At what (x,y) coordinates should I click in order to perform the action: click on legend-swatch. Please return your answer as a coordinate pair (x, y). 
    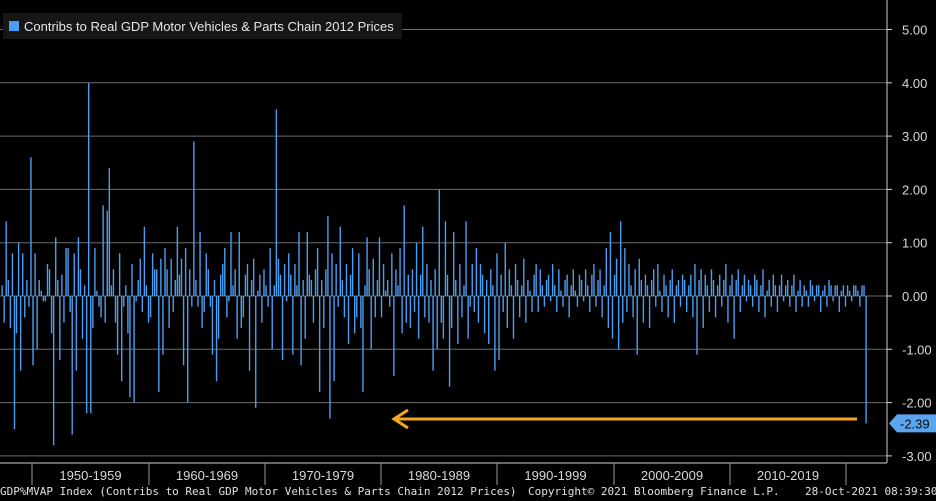
    Looking at the image, I should click on (14, 26).